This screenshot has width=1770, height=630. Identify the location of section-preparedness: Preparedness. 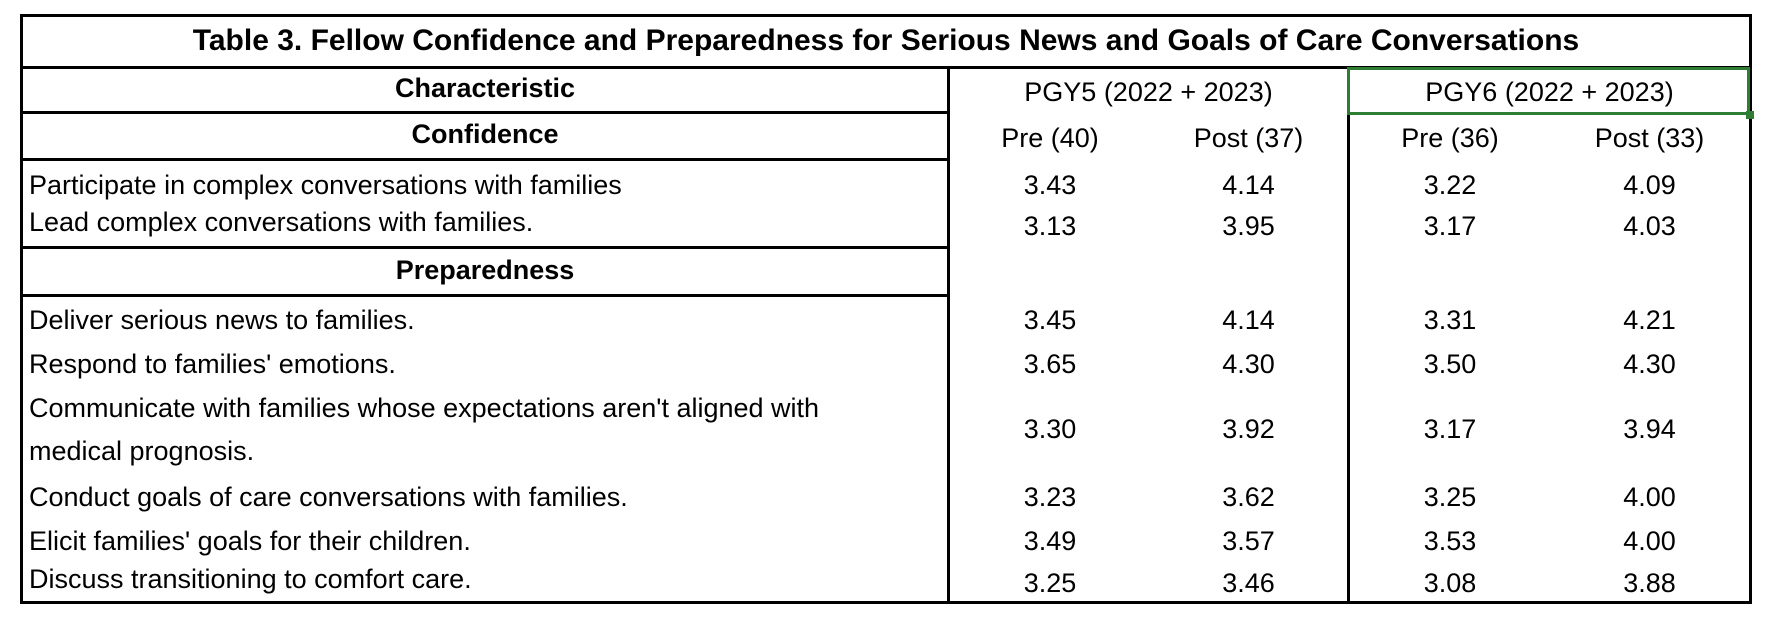
(485, 270).